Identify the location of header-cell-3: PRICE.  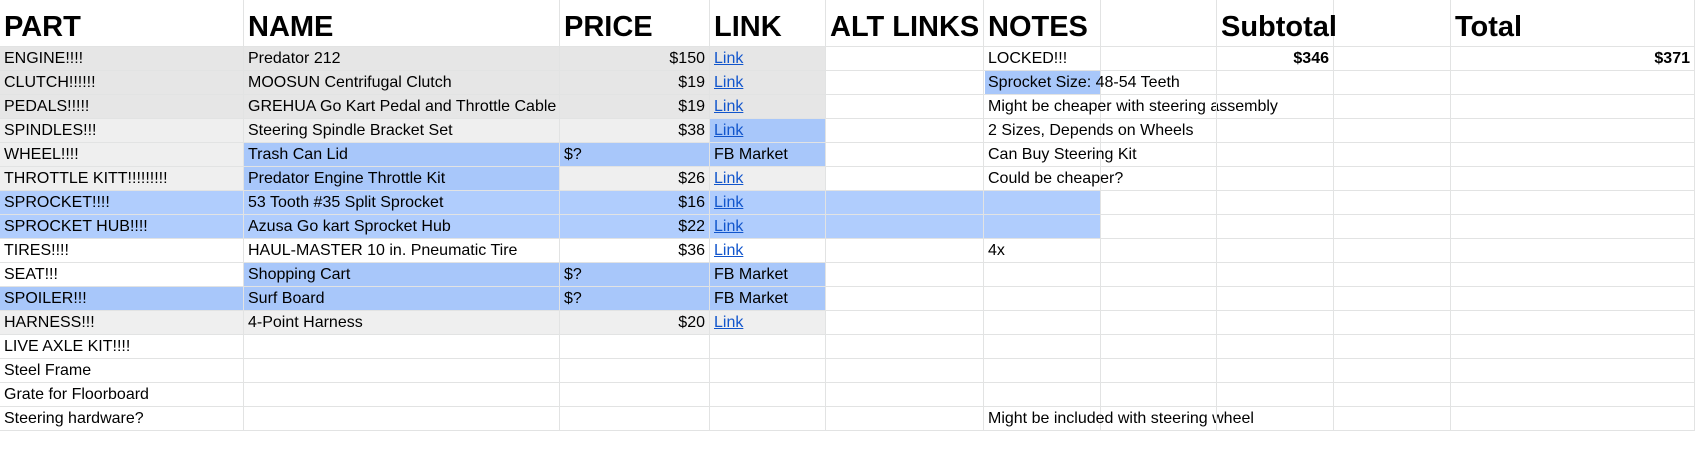
(635, 23).